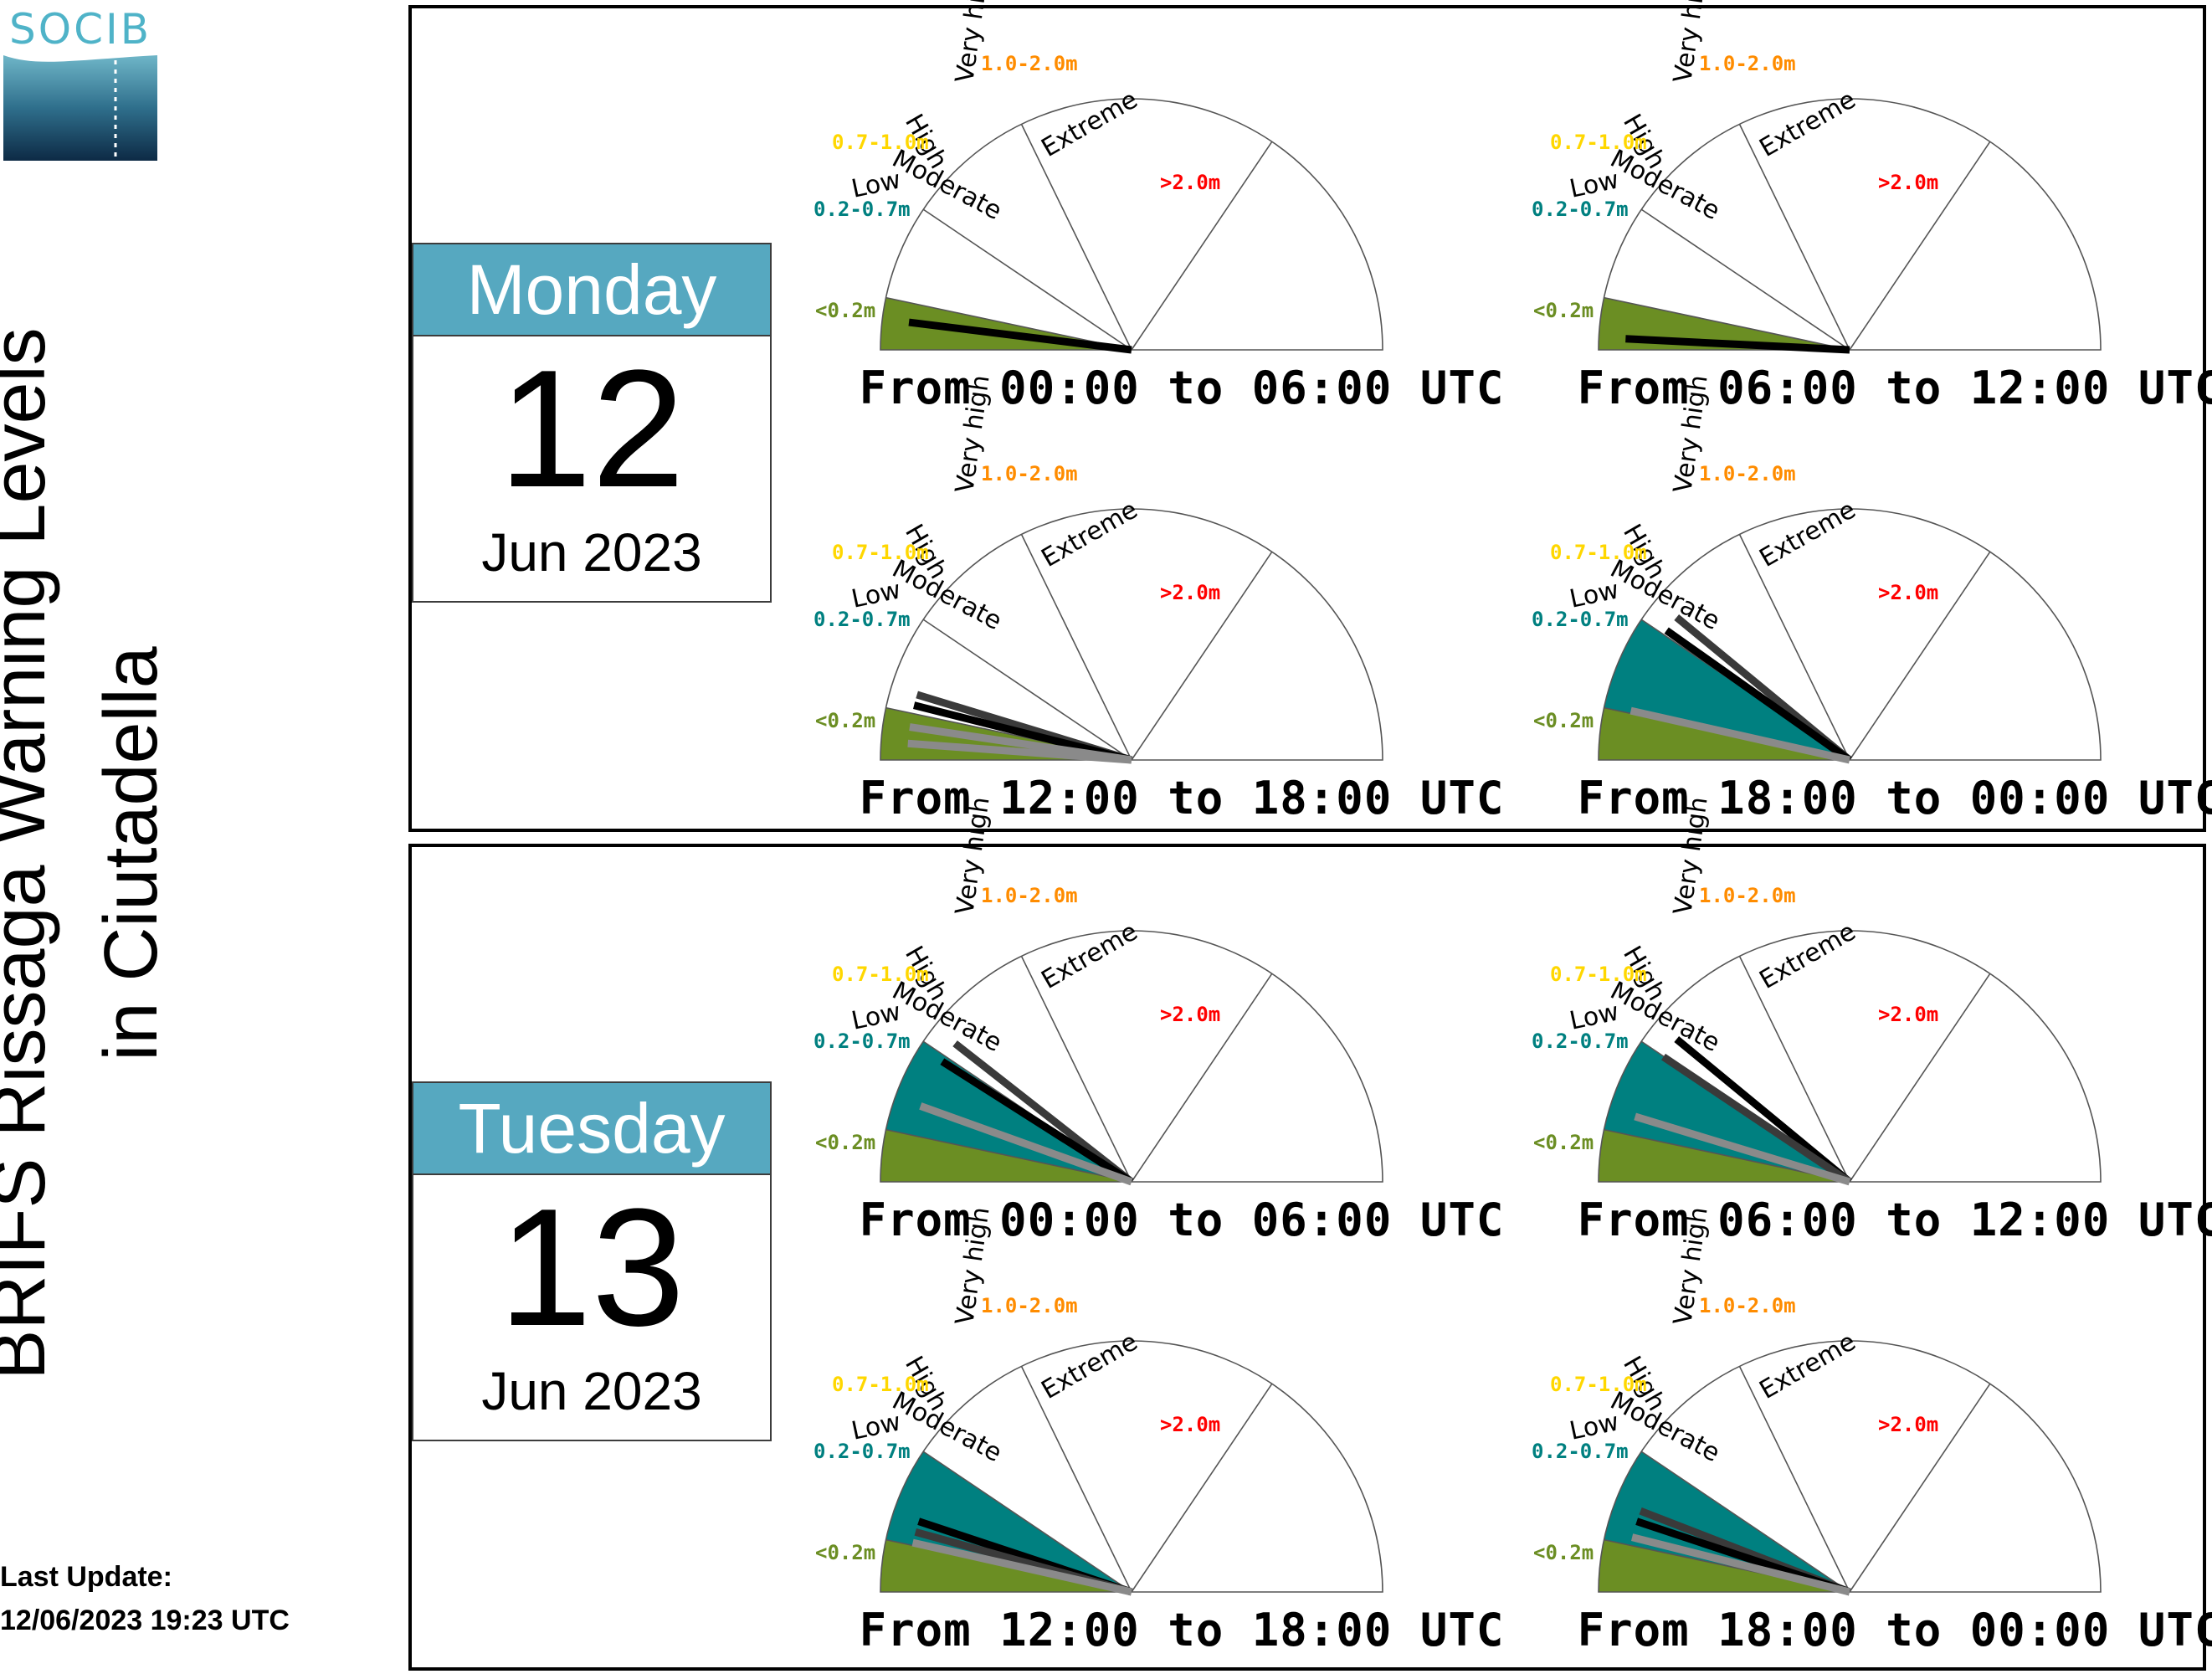  I want to click on calendar-month-year: Jun 2023, so click(591, 552).